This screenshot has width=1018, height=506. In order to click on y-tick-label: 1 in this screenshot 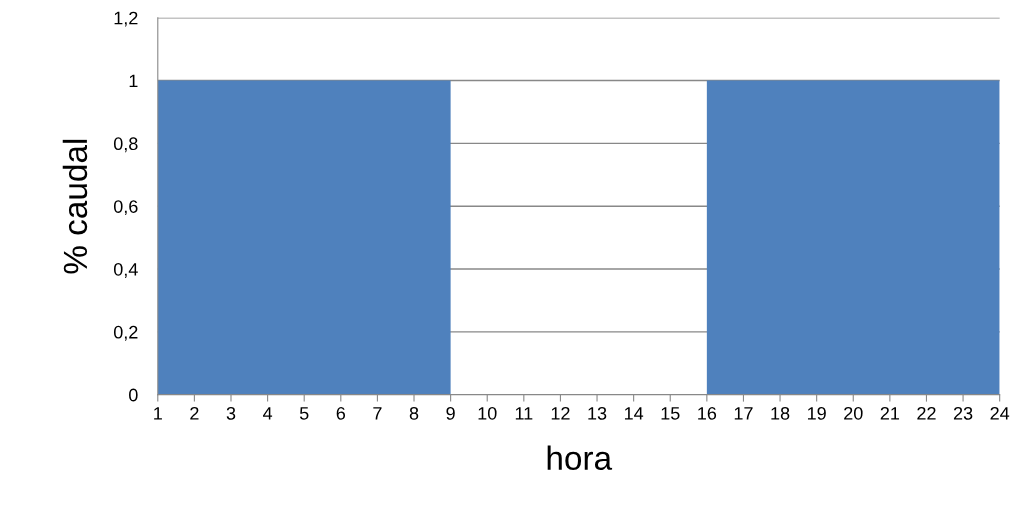, I will do `click(133, 81)`.